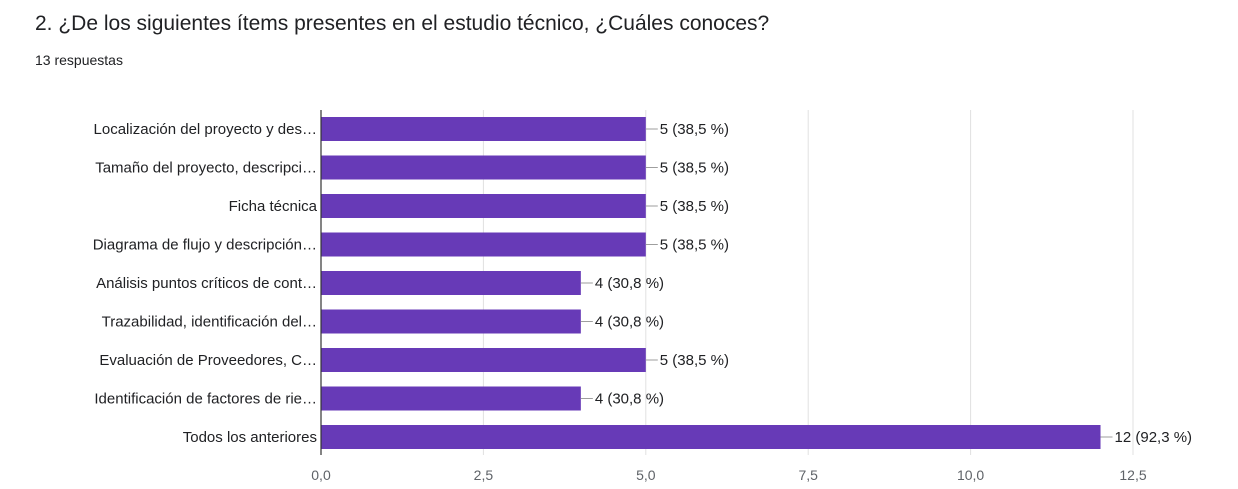 The image size is (1238, 489). I want to click on x-tick-label: 12,5, so click(1132, 475).